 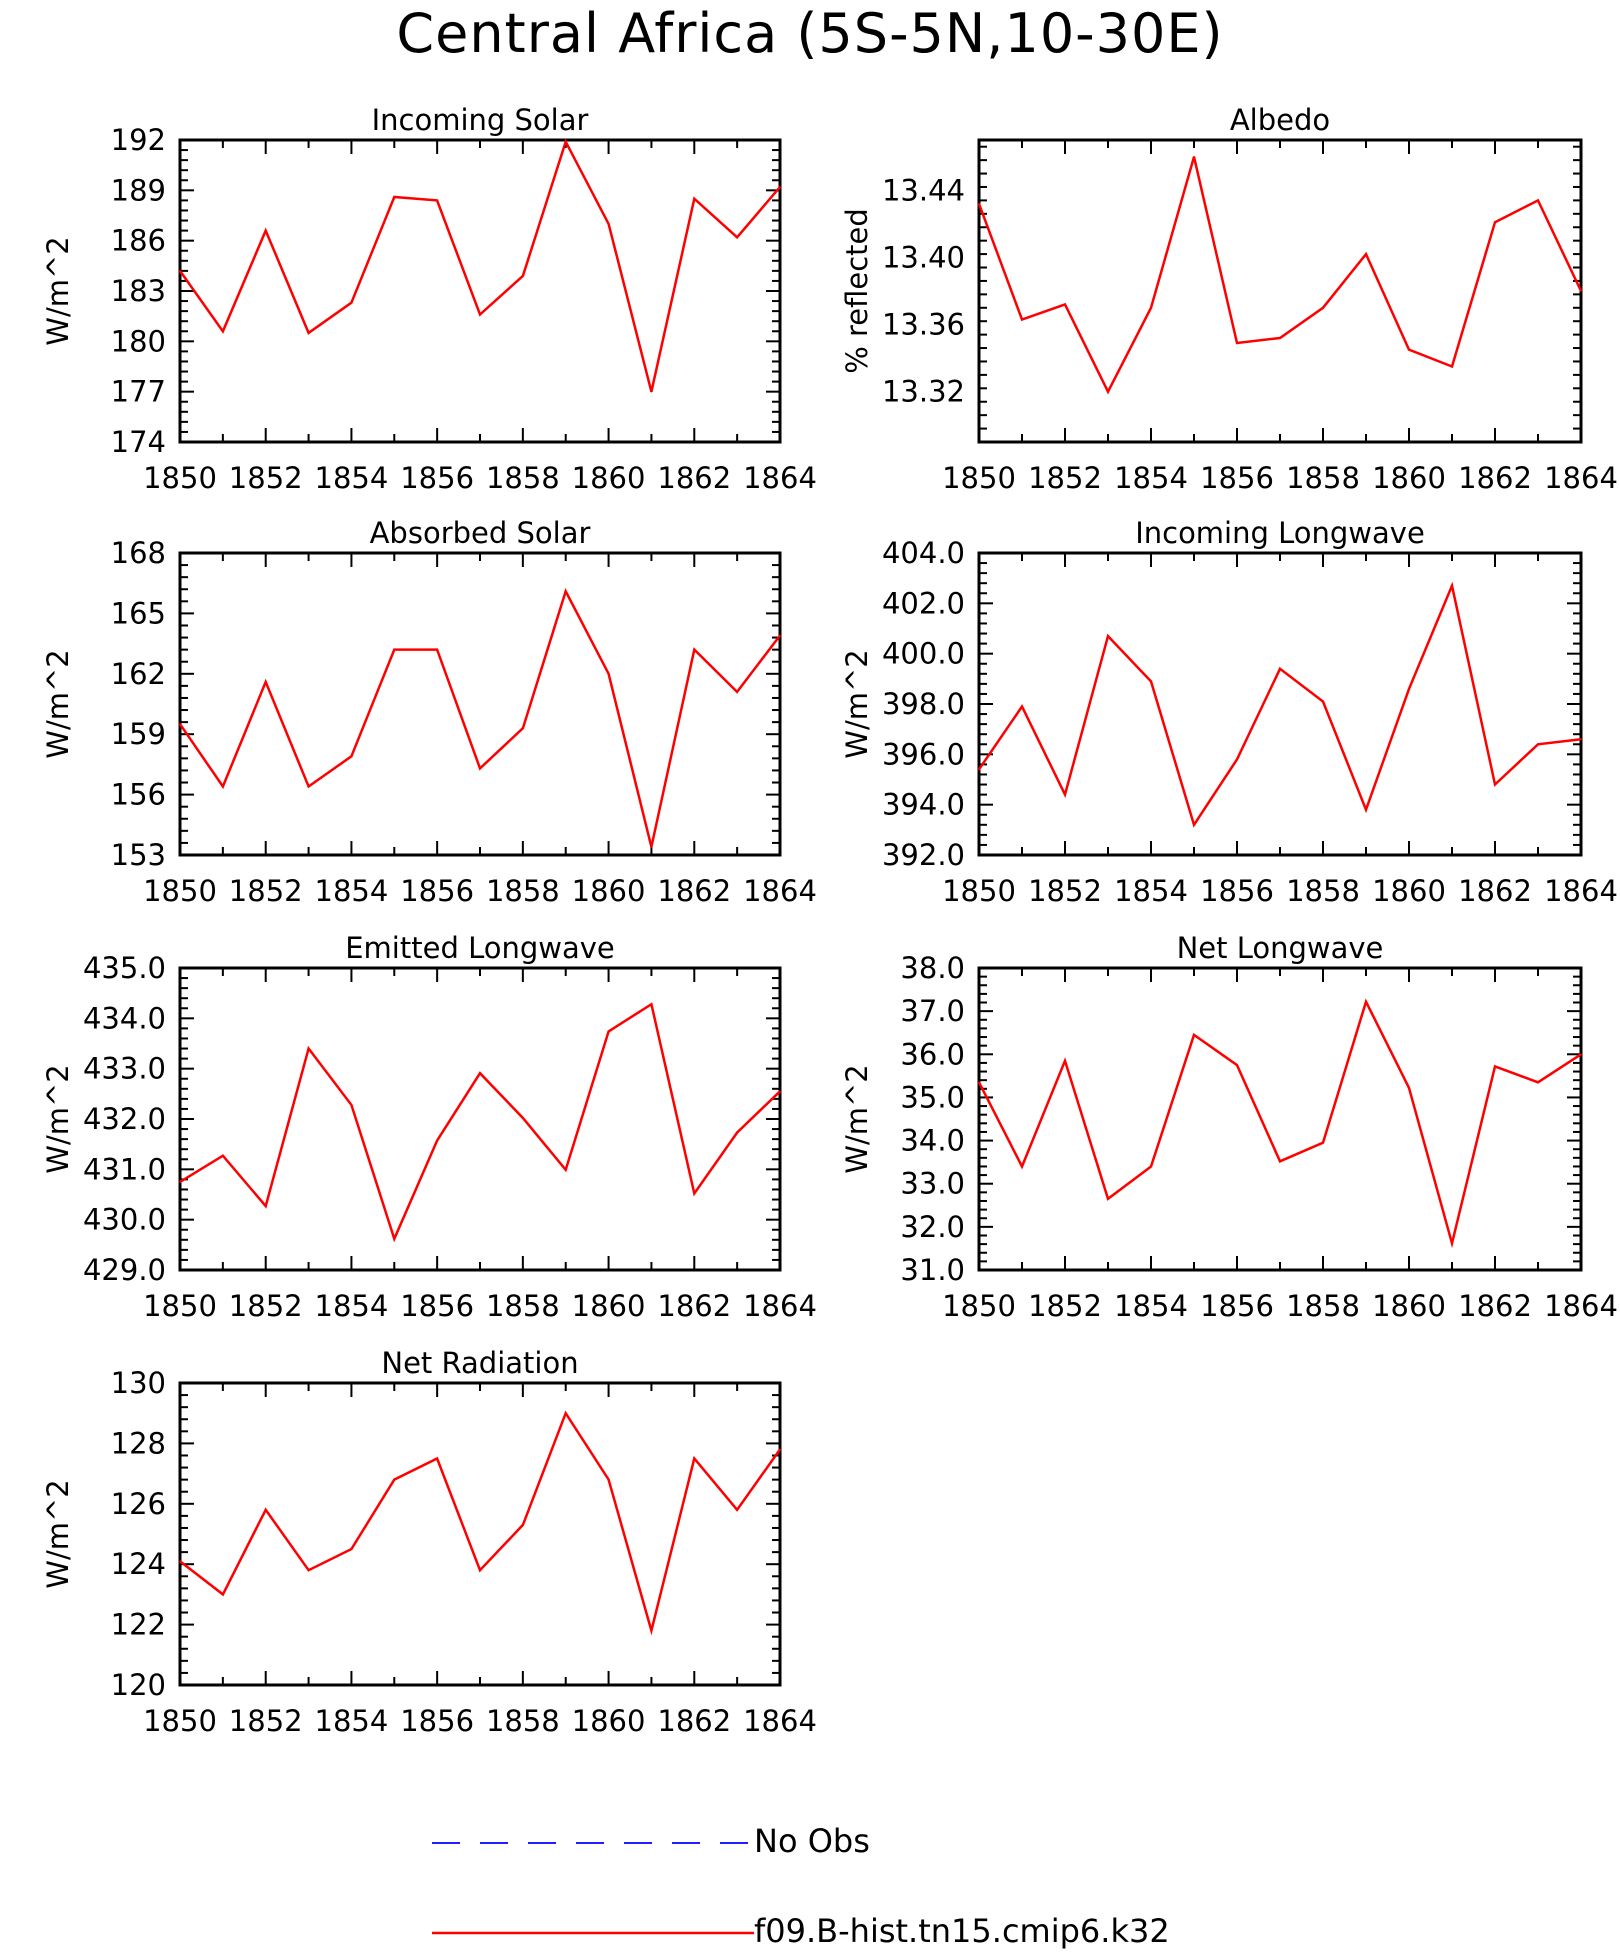 What do you see at coordinates (138, 1625) in the screenshot?
I see `y-tick-label: 122` at bounding box center [138, 1625].